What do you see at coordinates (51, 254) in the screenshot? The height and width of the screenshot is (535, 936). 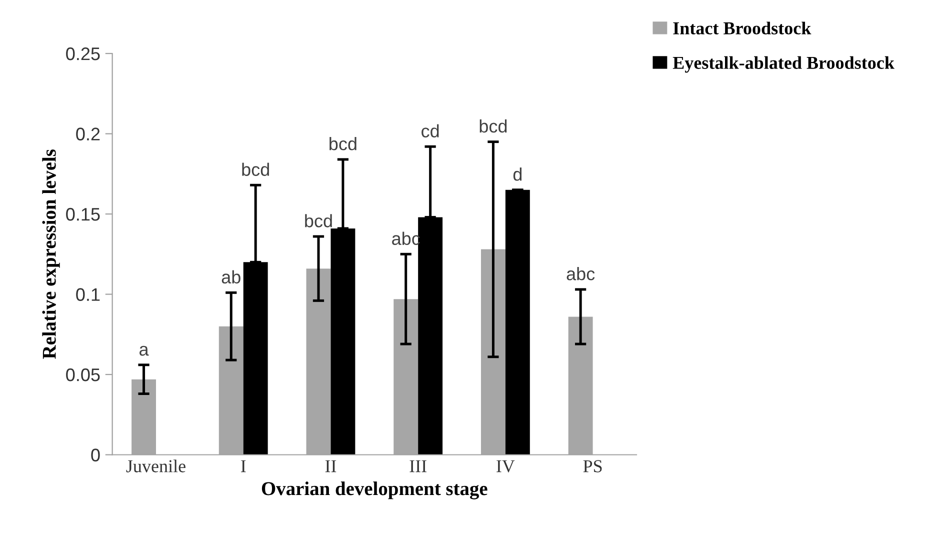 I see `y-axis-title: Relative expression levels` at bounding box center [51, 254].